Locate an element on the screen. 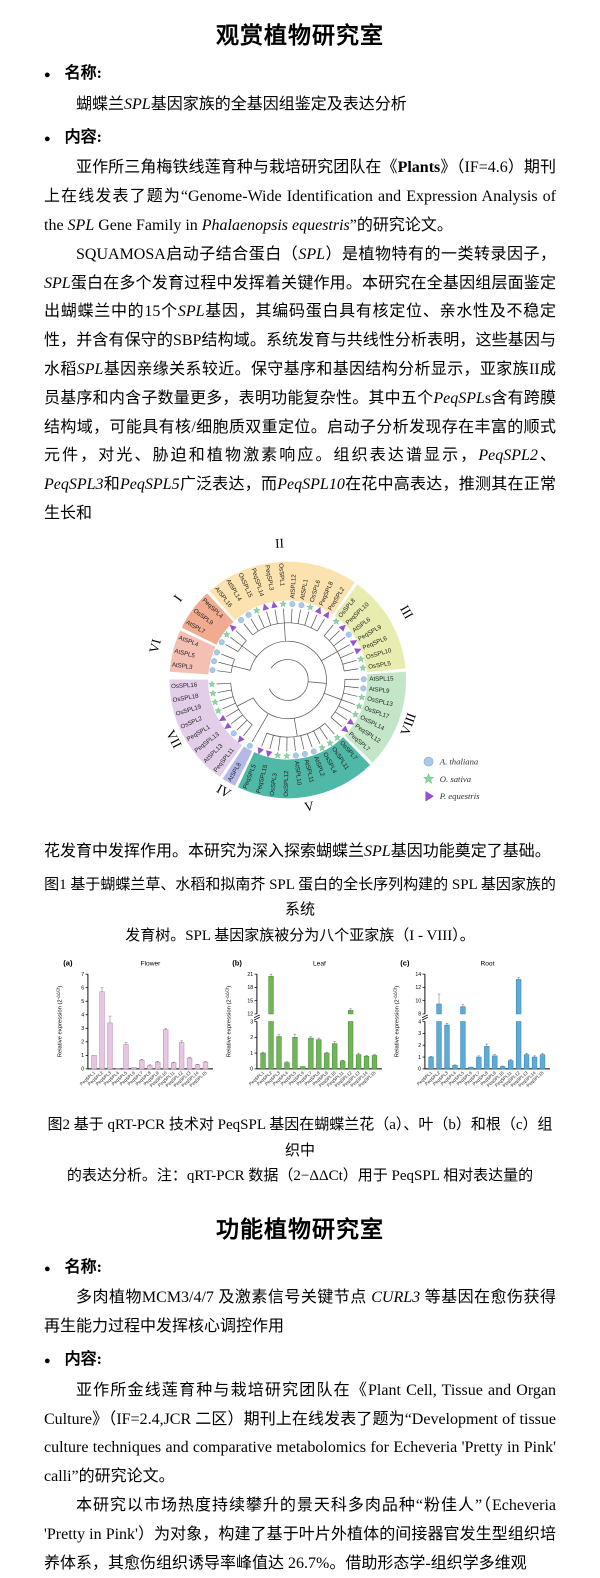  svg-text: (c) is located at coordinates (406, 963).